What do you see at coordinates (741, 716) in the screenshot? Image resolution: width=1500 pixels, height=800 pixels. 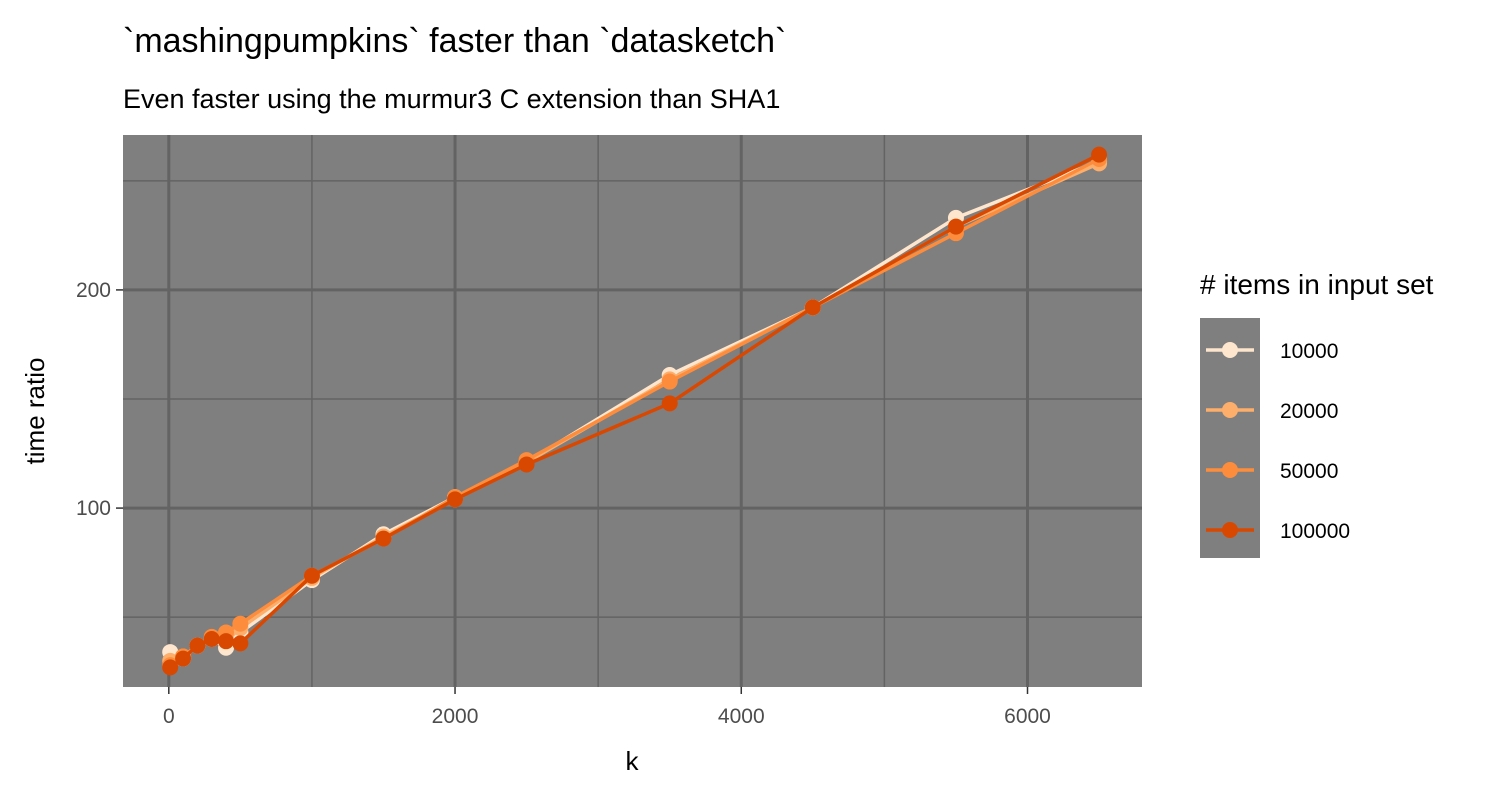 I see `x-tick-label: 4000` at bounding box center [741, 716].